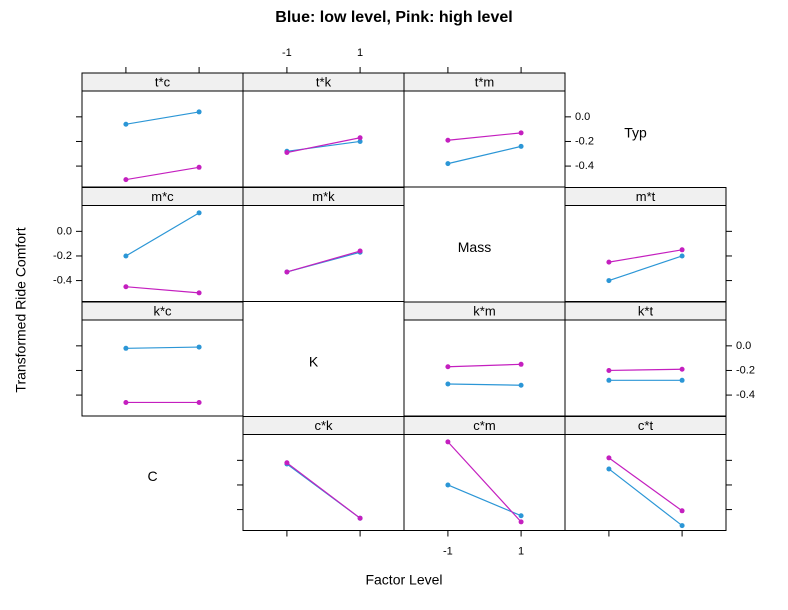 The height and width of the screenshot is (610, 788). Describe the element at coordinates (323, 425) in the screenshot. I see `strip-title: c*k` at that location.